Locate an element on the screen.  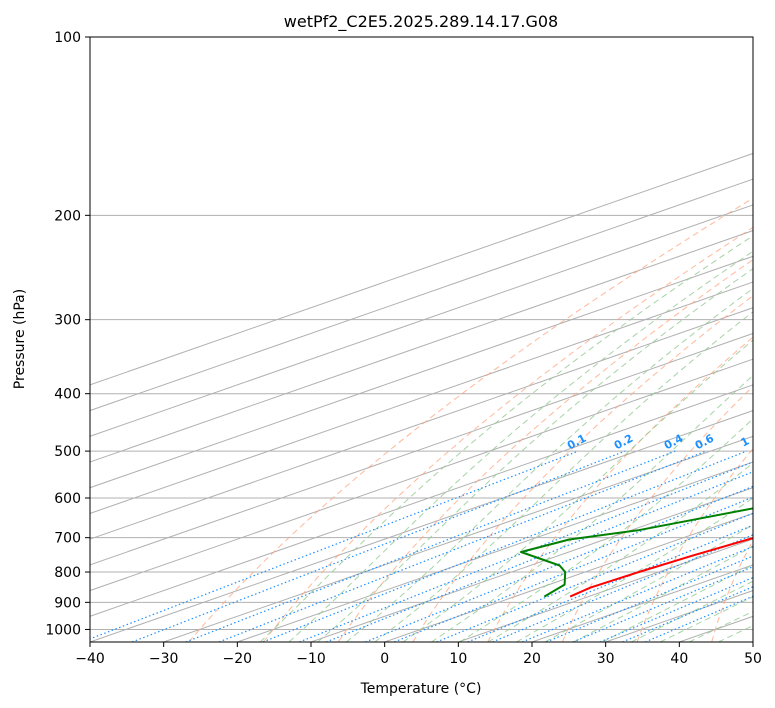
y-tick-label: 600 is located at coordinates (67, 499).